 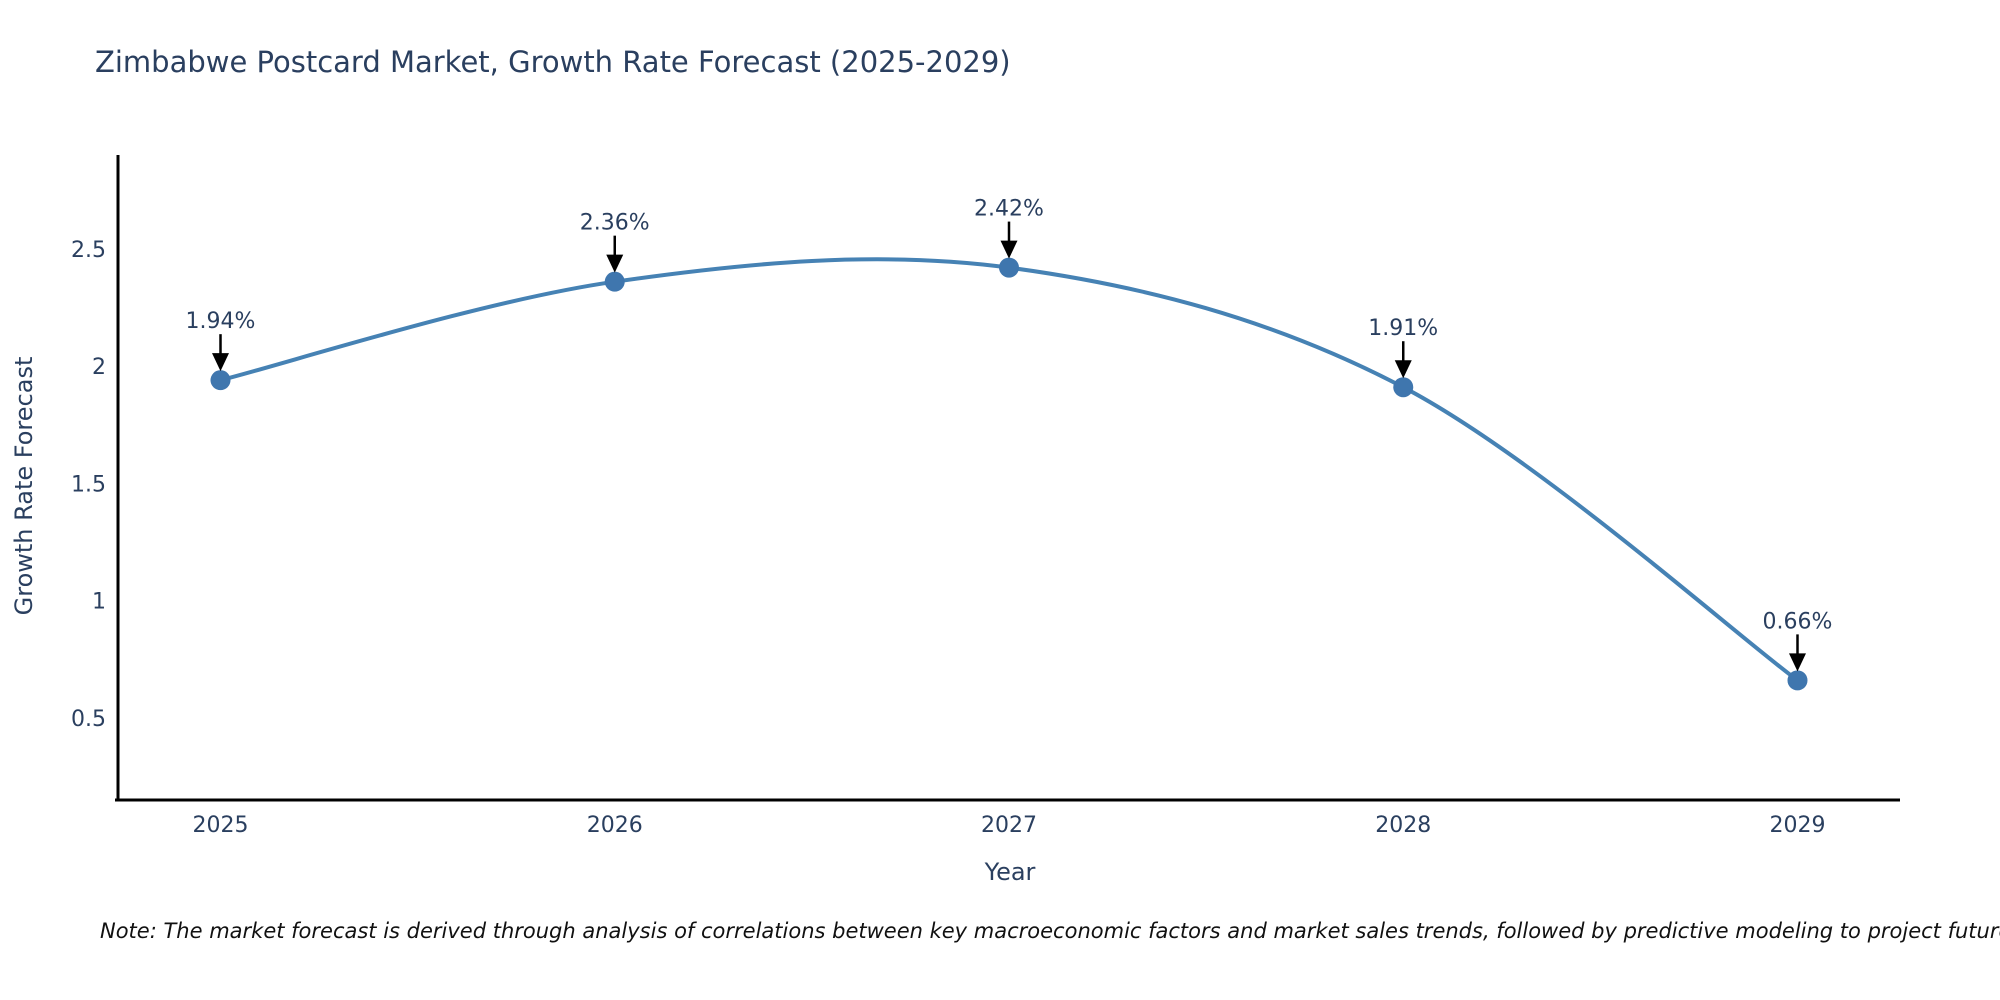 What do you see at coordinates (1403, 825) in the screenshot?
I see `x-tick-label: 2028` at bounding box center [1403, 825].